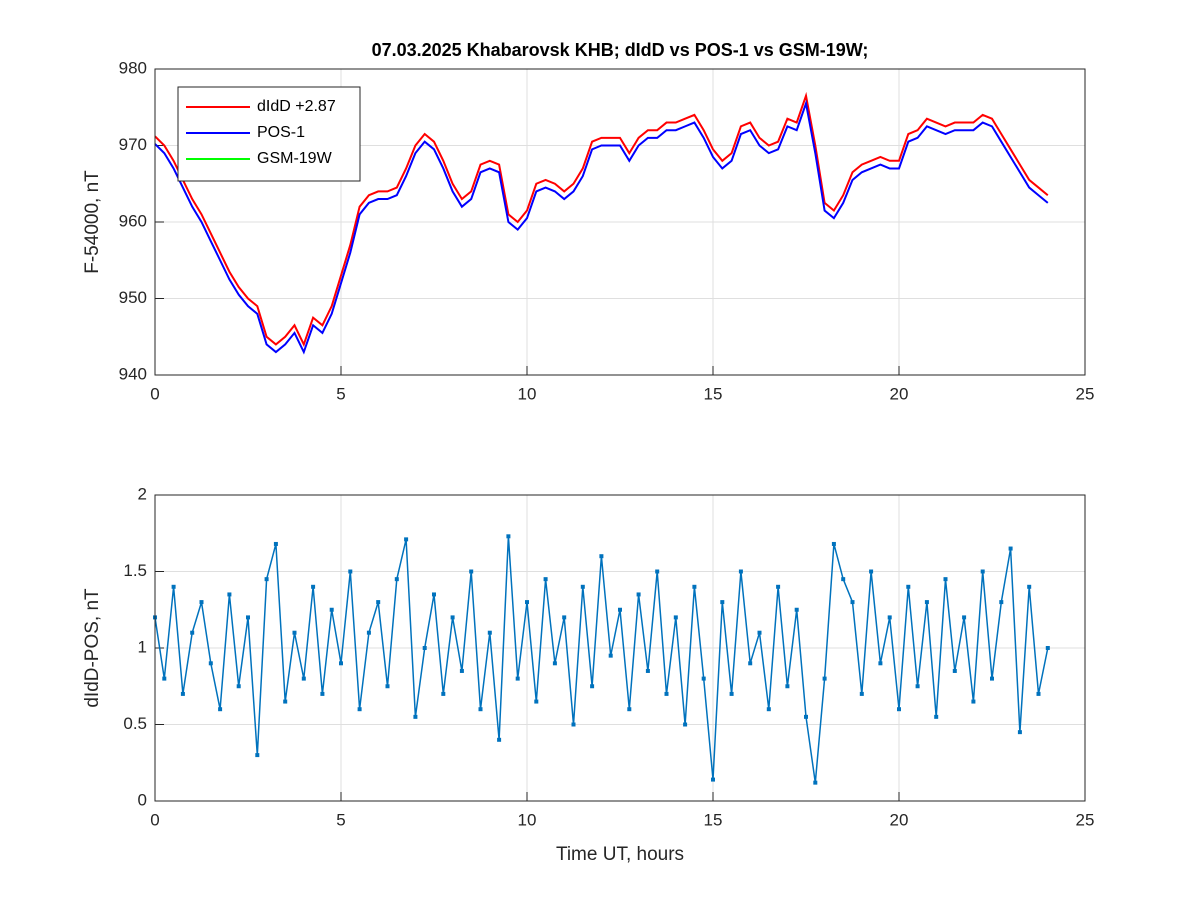 The width and height of the screenshot is (1200, 900). Describe the element at coordinates (142, 646) in the screenshot. I see `y-tick-label: 1` at that location.